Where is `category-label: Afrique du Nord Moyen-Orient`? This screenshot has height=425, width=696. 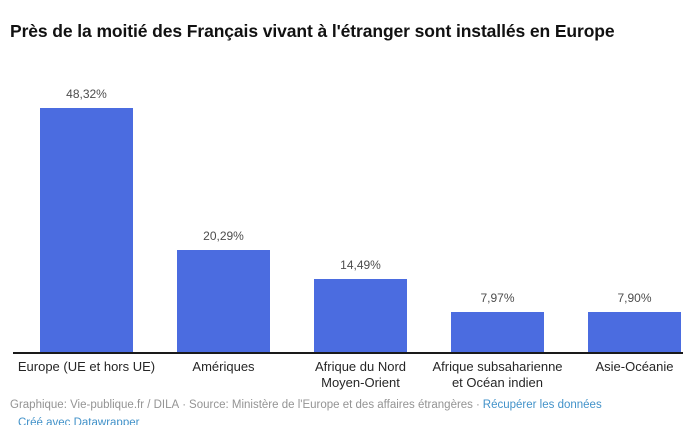
category-label: Afrique du Nord Moyen-Orient is located at coordinates (361, 375).